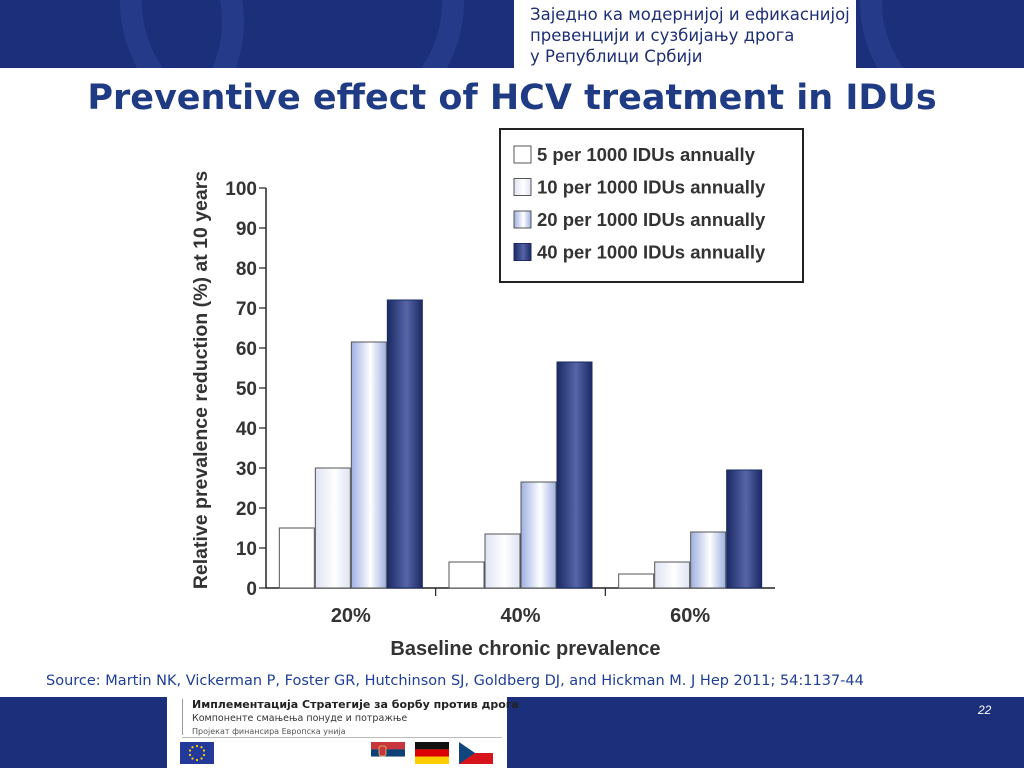  What do you see at coordinates (646, 154) in the screenshot?
I see `legend-label: 5 per 1000 IDUs annually` at bounding box center [646, 154].